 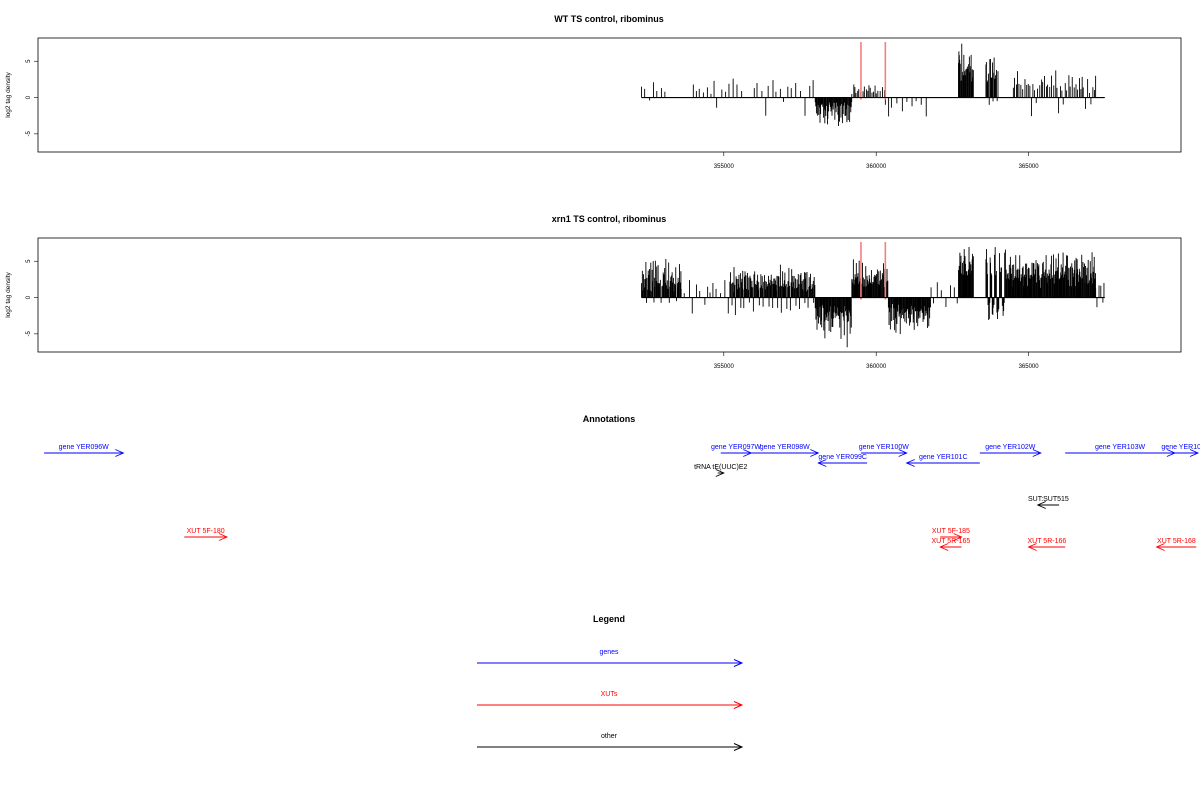 I want to click on feature-label: gene YER102W, so click(x=1010, y=447).